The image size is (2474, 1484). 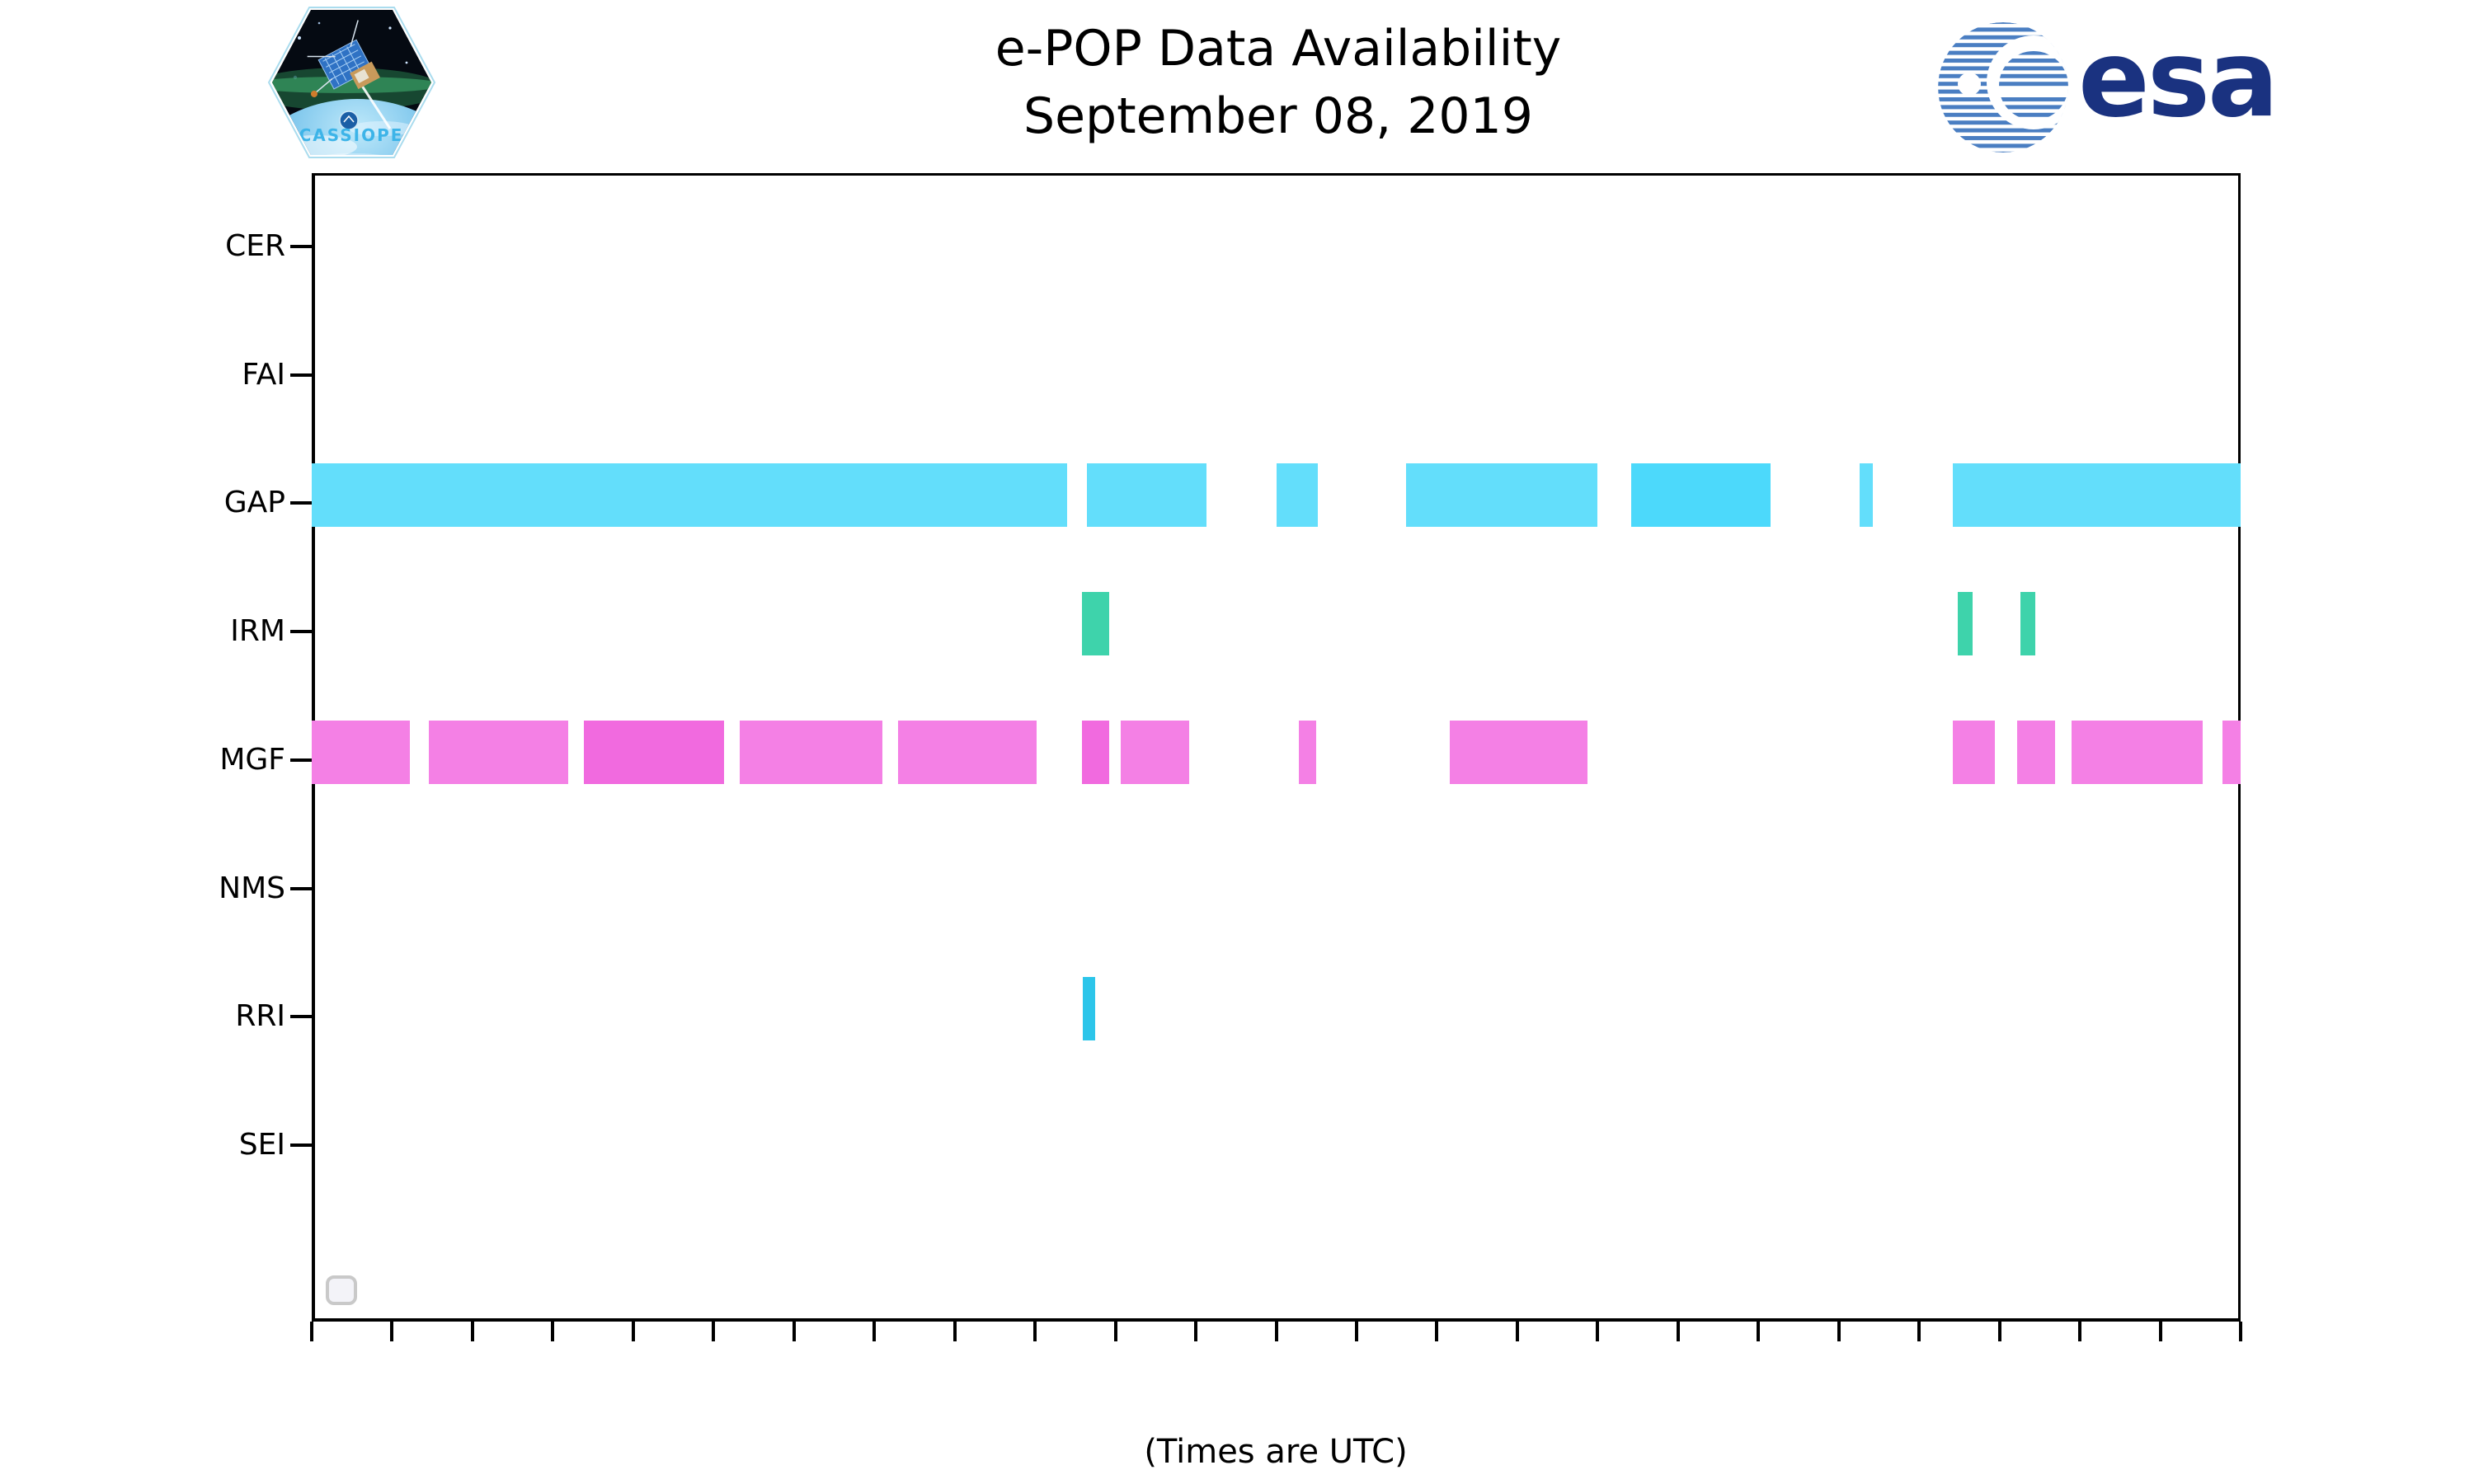 What do you see at coordinates (254, 503) in the screenshot?
I see `y-tick-label-gap: GAP` at bounding box center [254, 503].